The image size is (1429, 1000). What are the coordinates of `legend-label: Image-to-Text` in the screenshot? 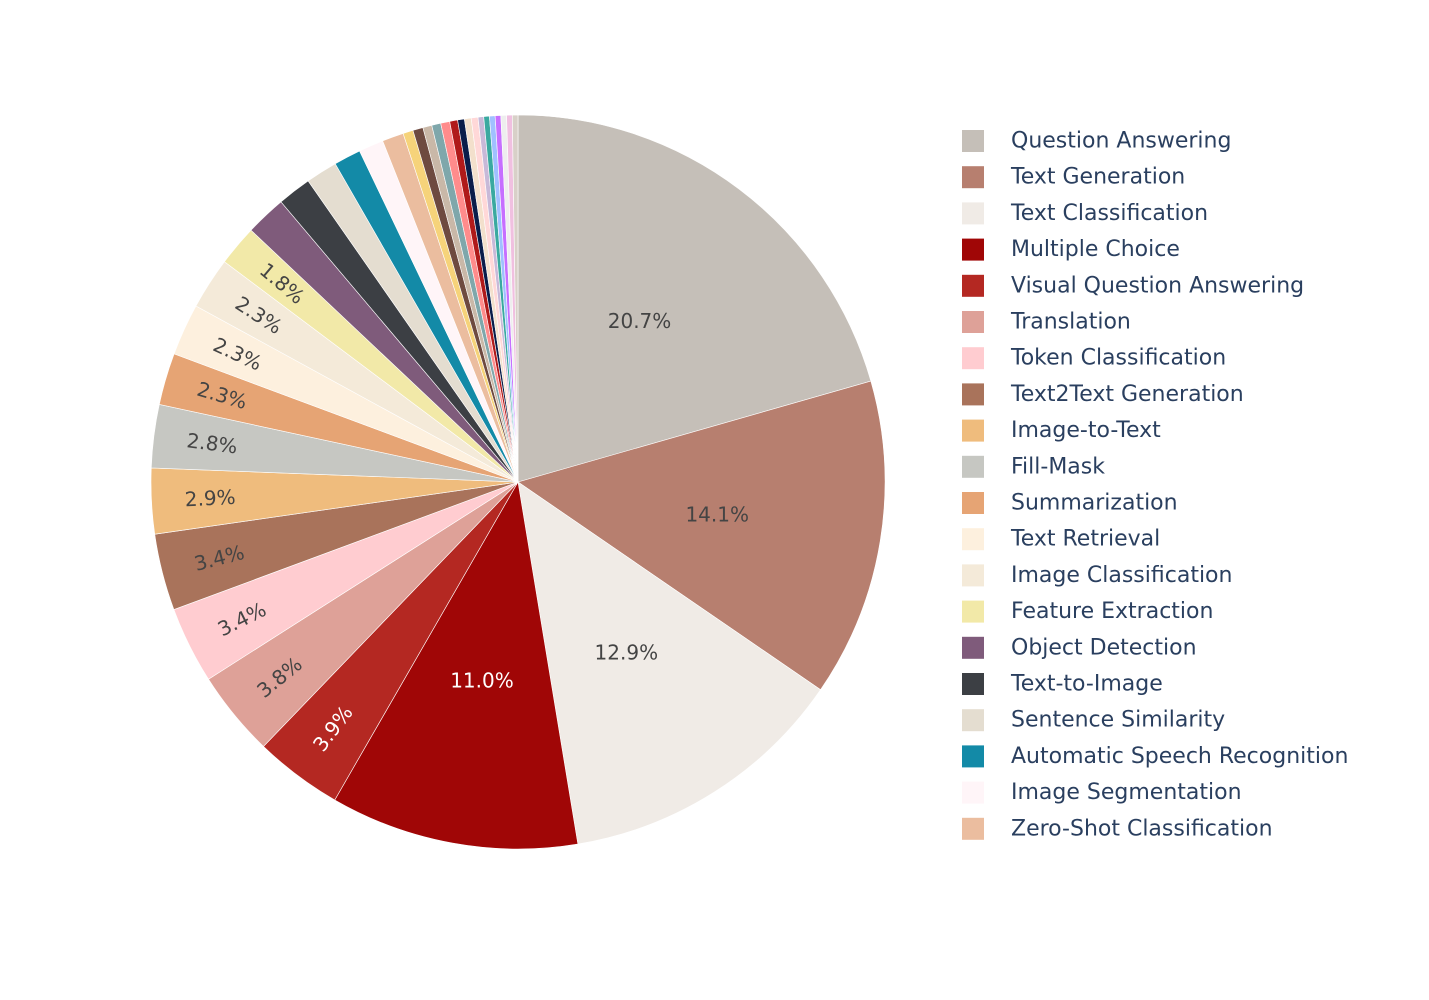 It's located at (1086, 430).